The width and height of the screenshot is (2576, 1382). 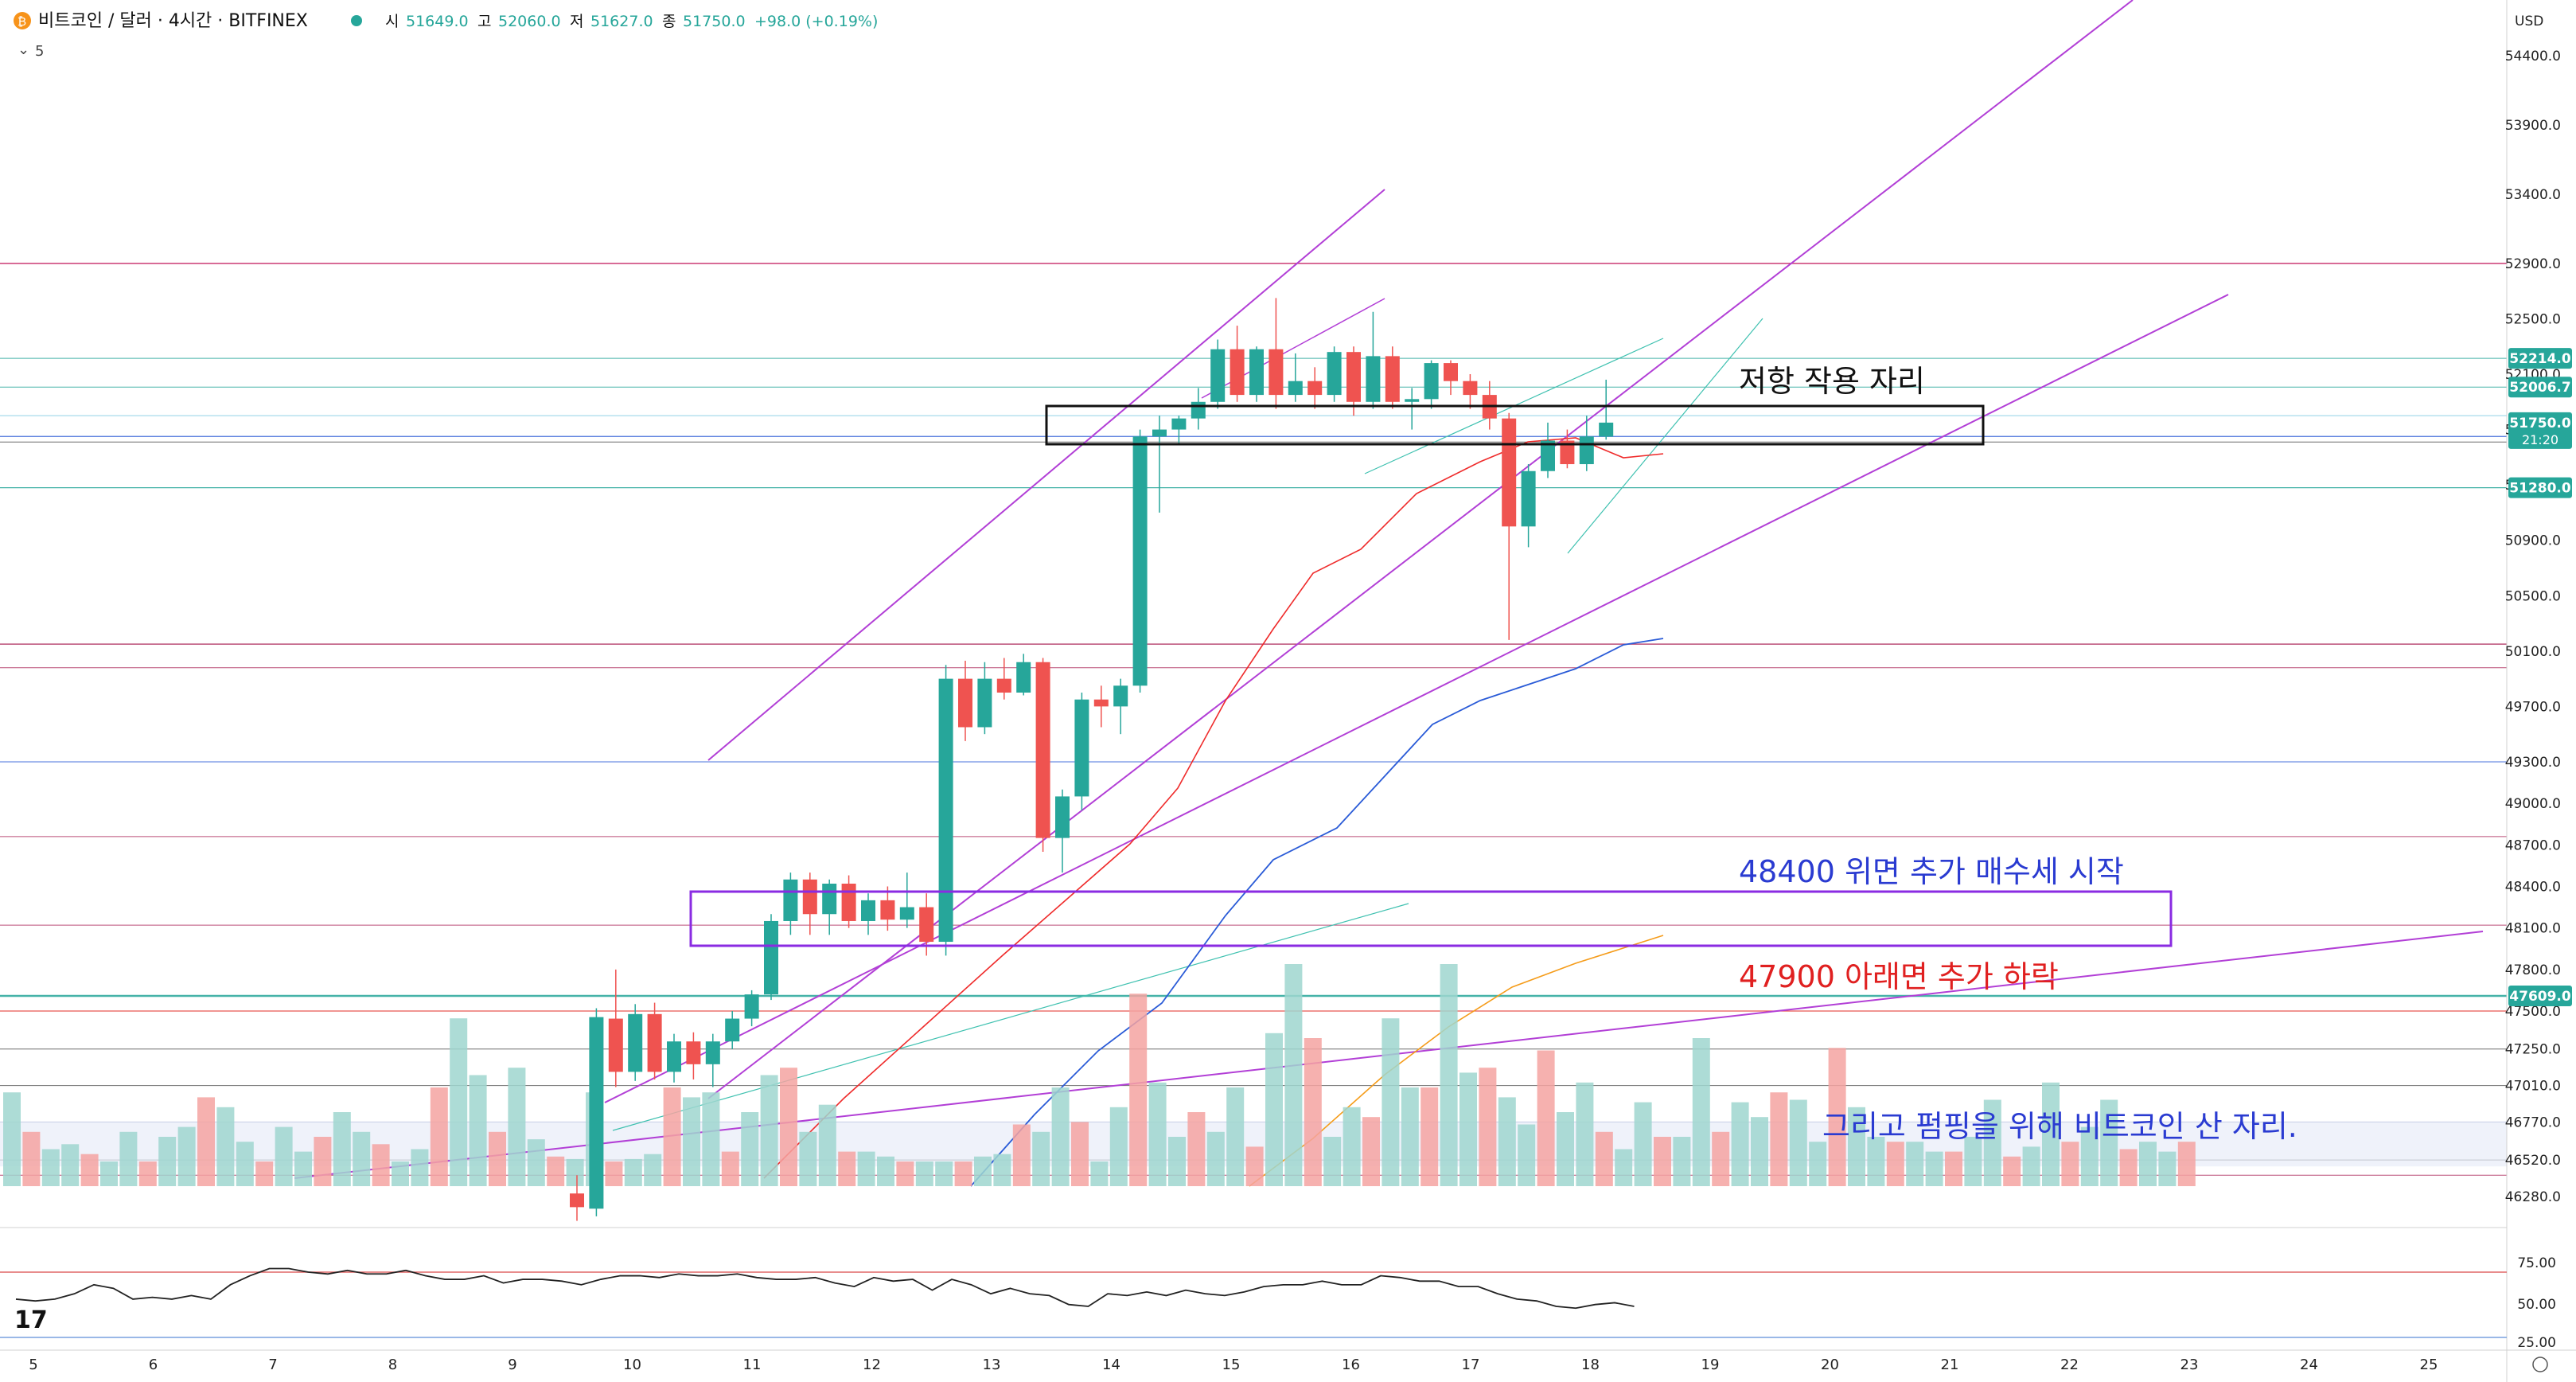 I want to click on time-tick: 18, so click(x=1590, y=1365).